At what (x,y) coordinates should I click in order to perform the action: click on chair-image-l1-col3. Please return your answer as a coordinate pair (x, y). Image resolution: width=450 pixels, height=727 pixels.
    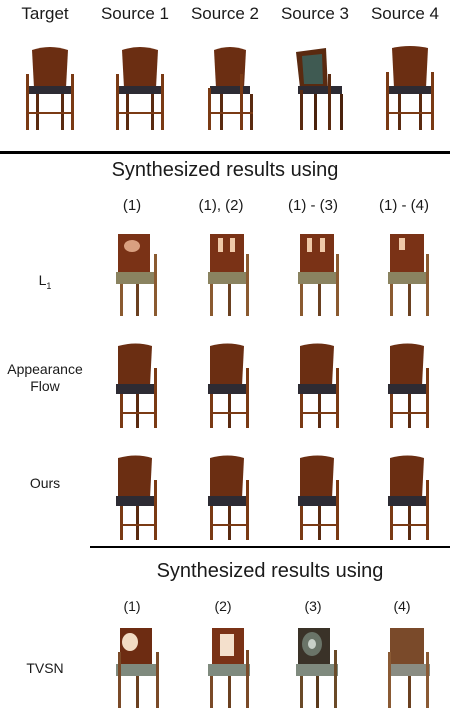
    Looking at the image, I should click on (318, 275).